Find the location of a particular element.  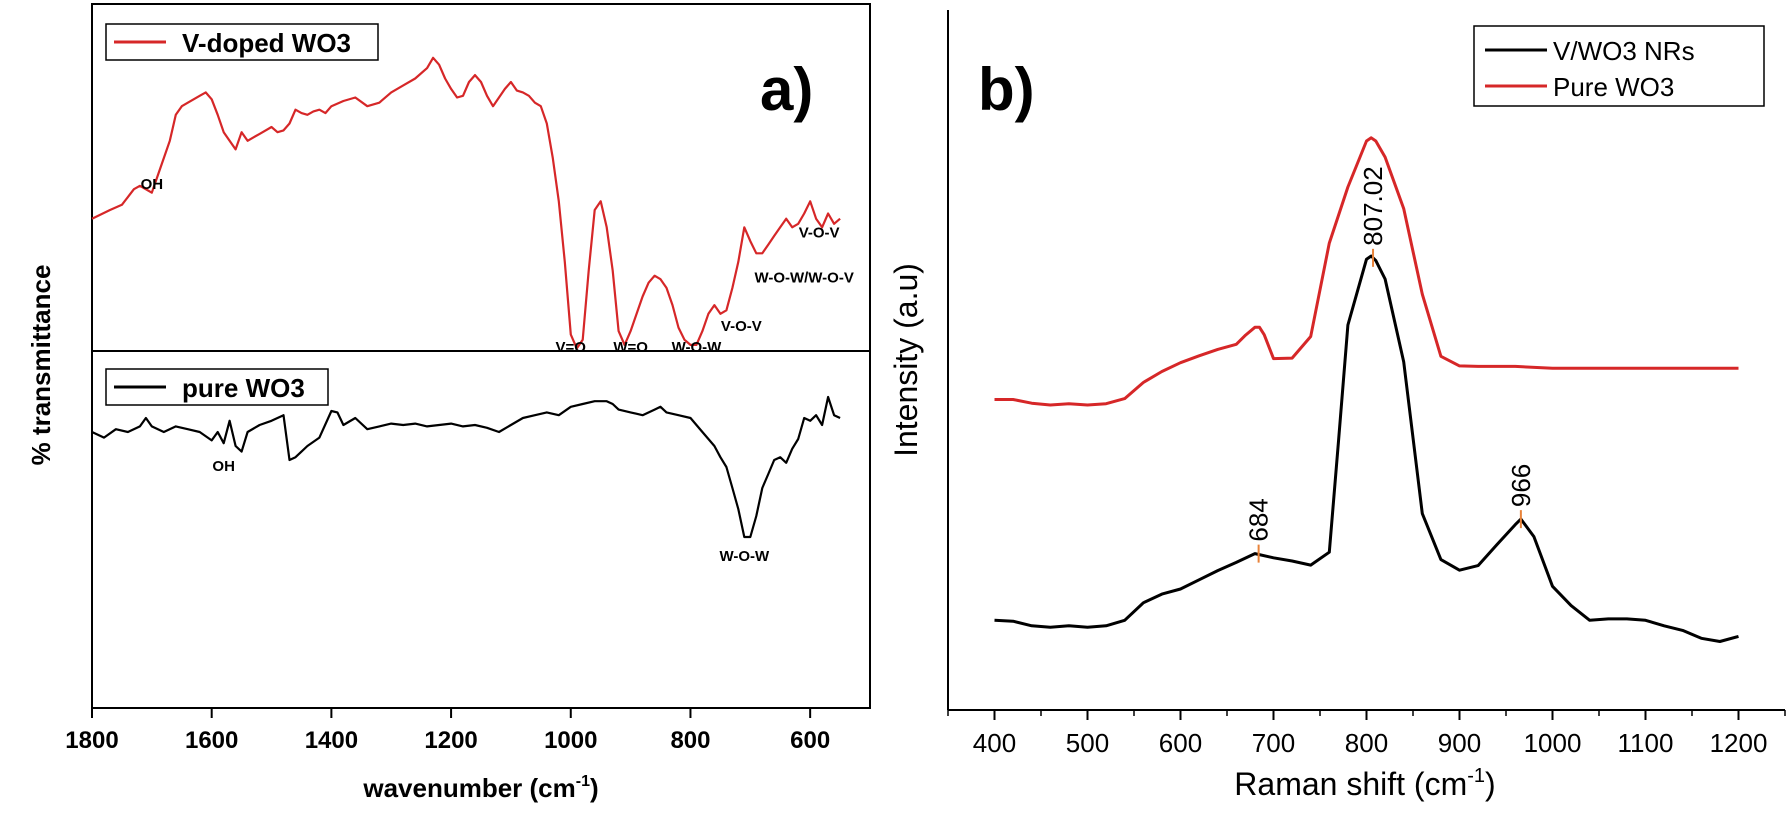

x-tick-label: 400 is located at coordinates (994, 743).